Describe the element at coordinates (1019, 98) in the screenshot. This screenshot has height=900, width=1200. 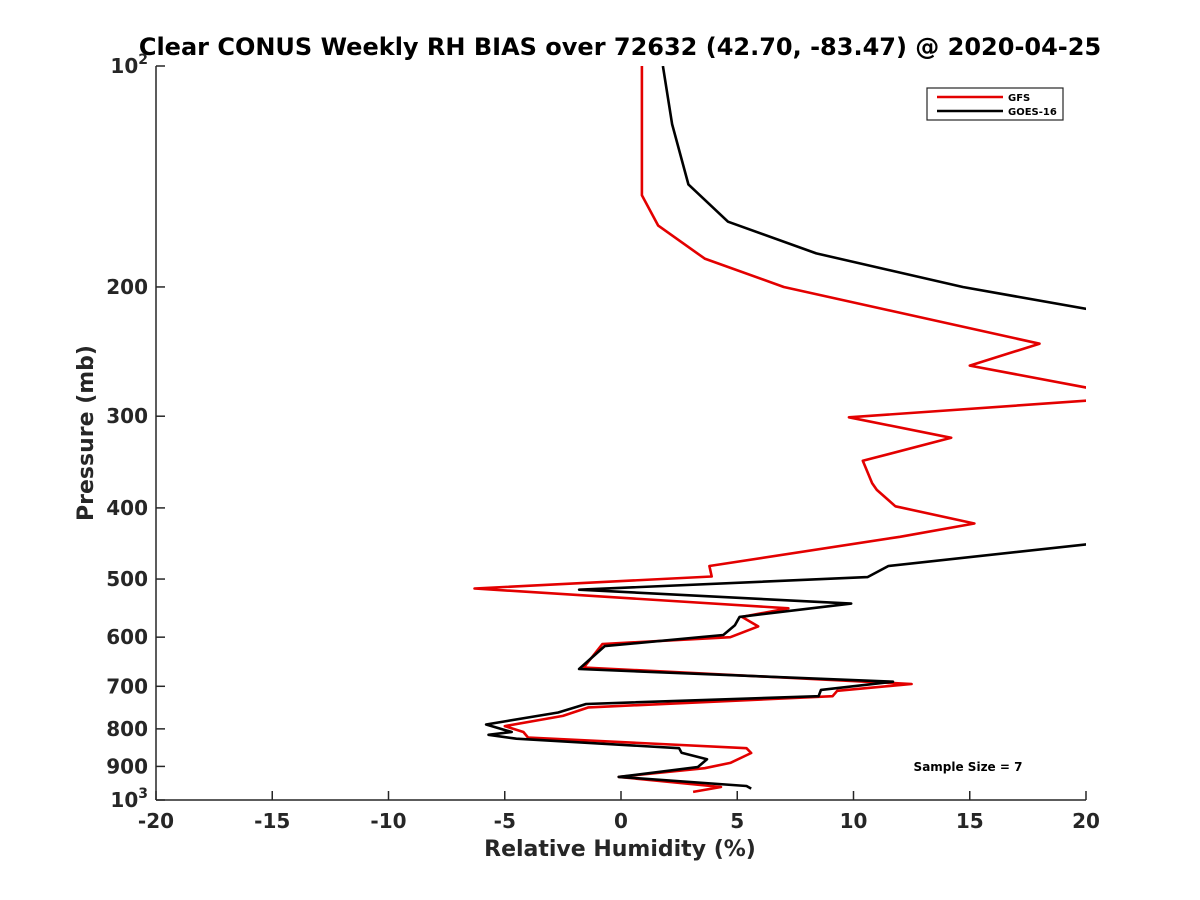
I see `legend-label-gfs: GFS` at that location.